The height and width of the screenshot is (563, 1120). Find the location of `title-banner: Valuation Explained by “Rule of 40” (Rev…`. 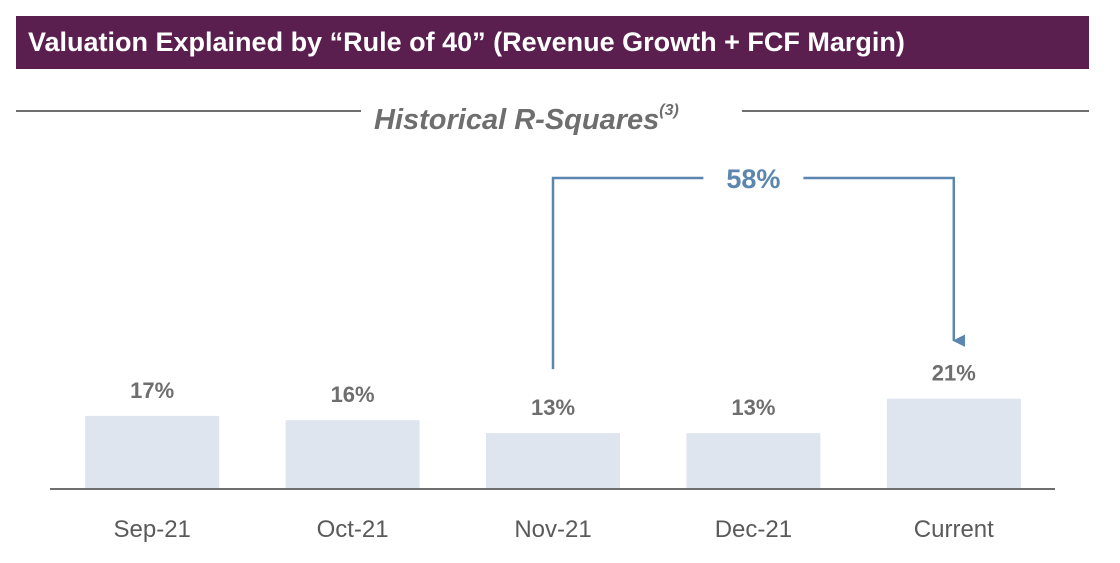

title-banner: Valuation Explained by “Rule of 40” (Rev… is located at coordinates (552, 42).